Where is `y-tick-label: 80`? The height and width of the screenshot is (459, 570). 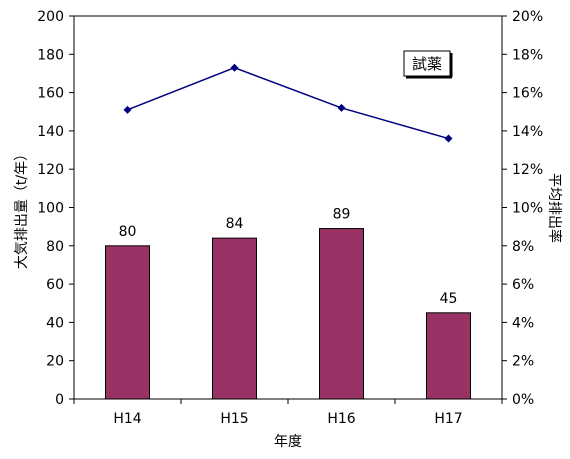
y-tick-label: 80 is located at coordinates (55, 247).